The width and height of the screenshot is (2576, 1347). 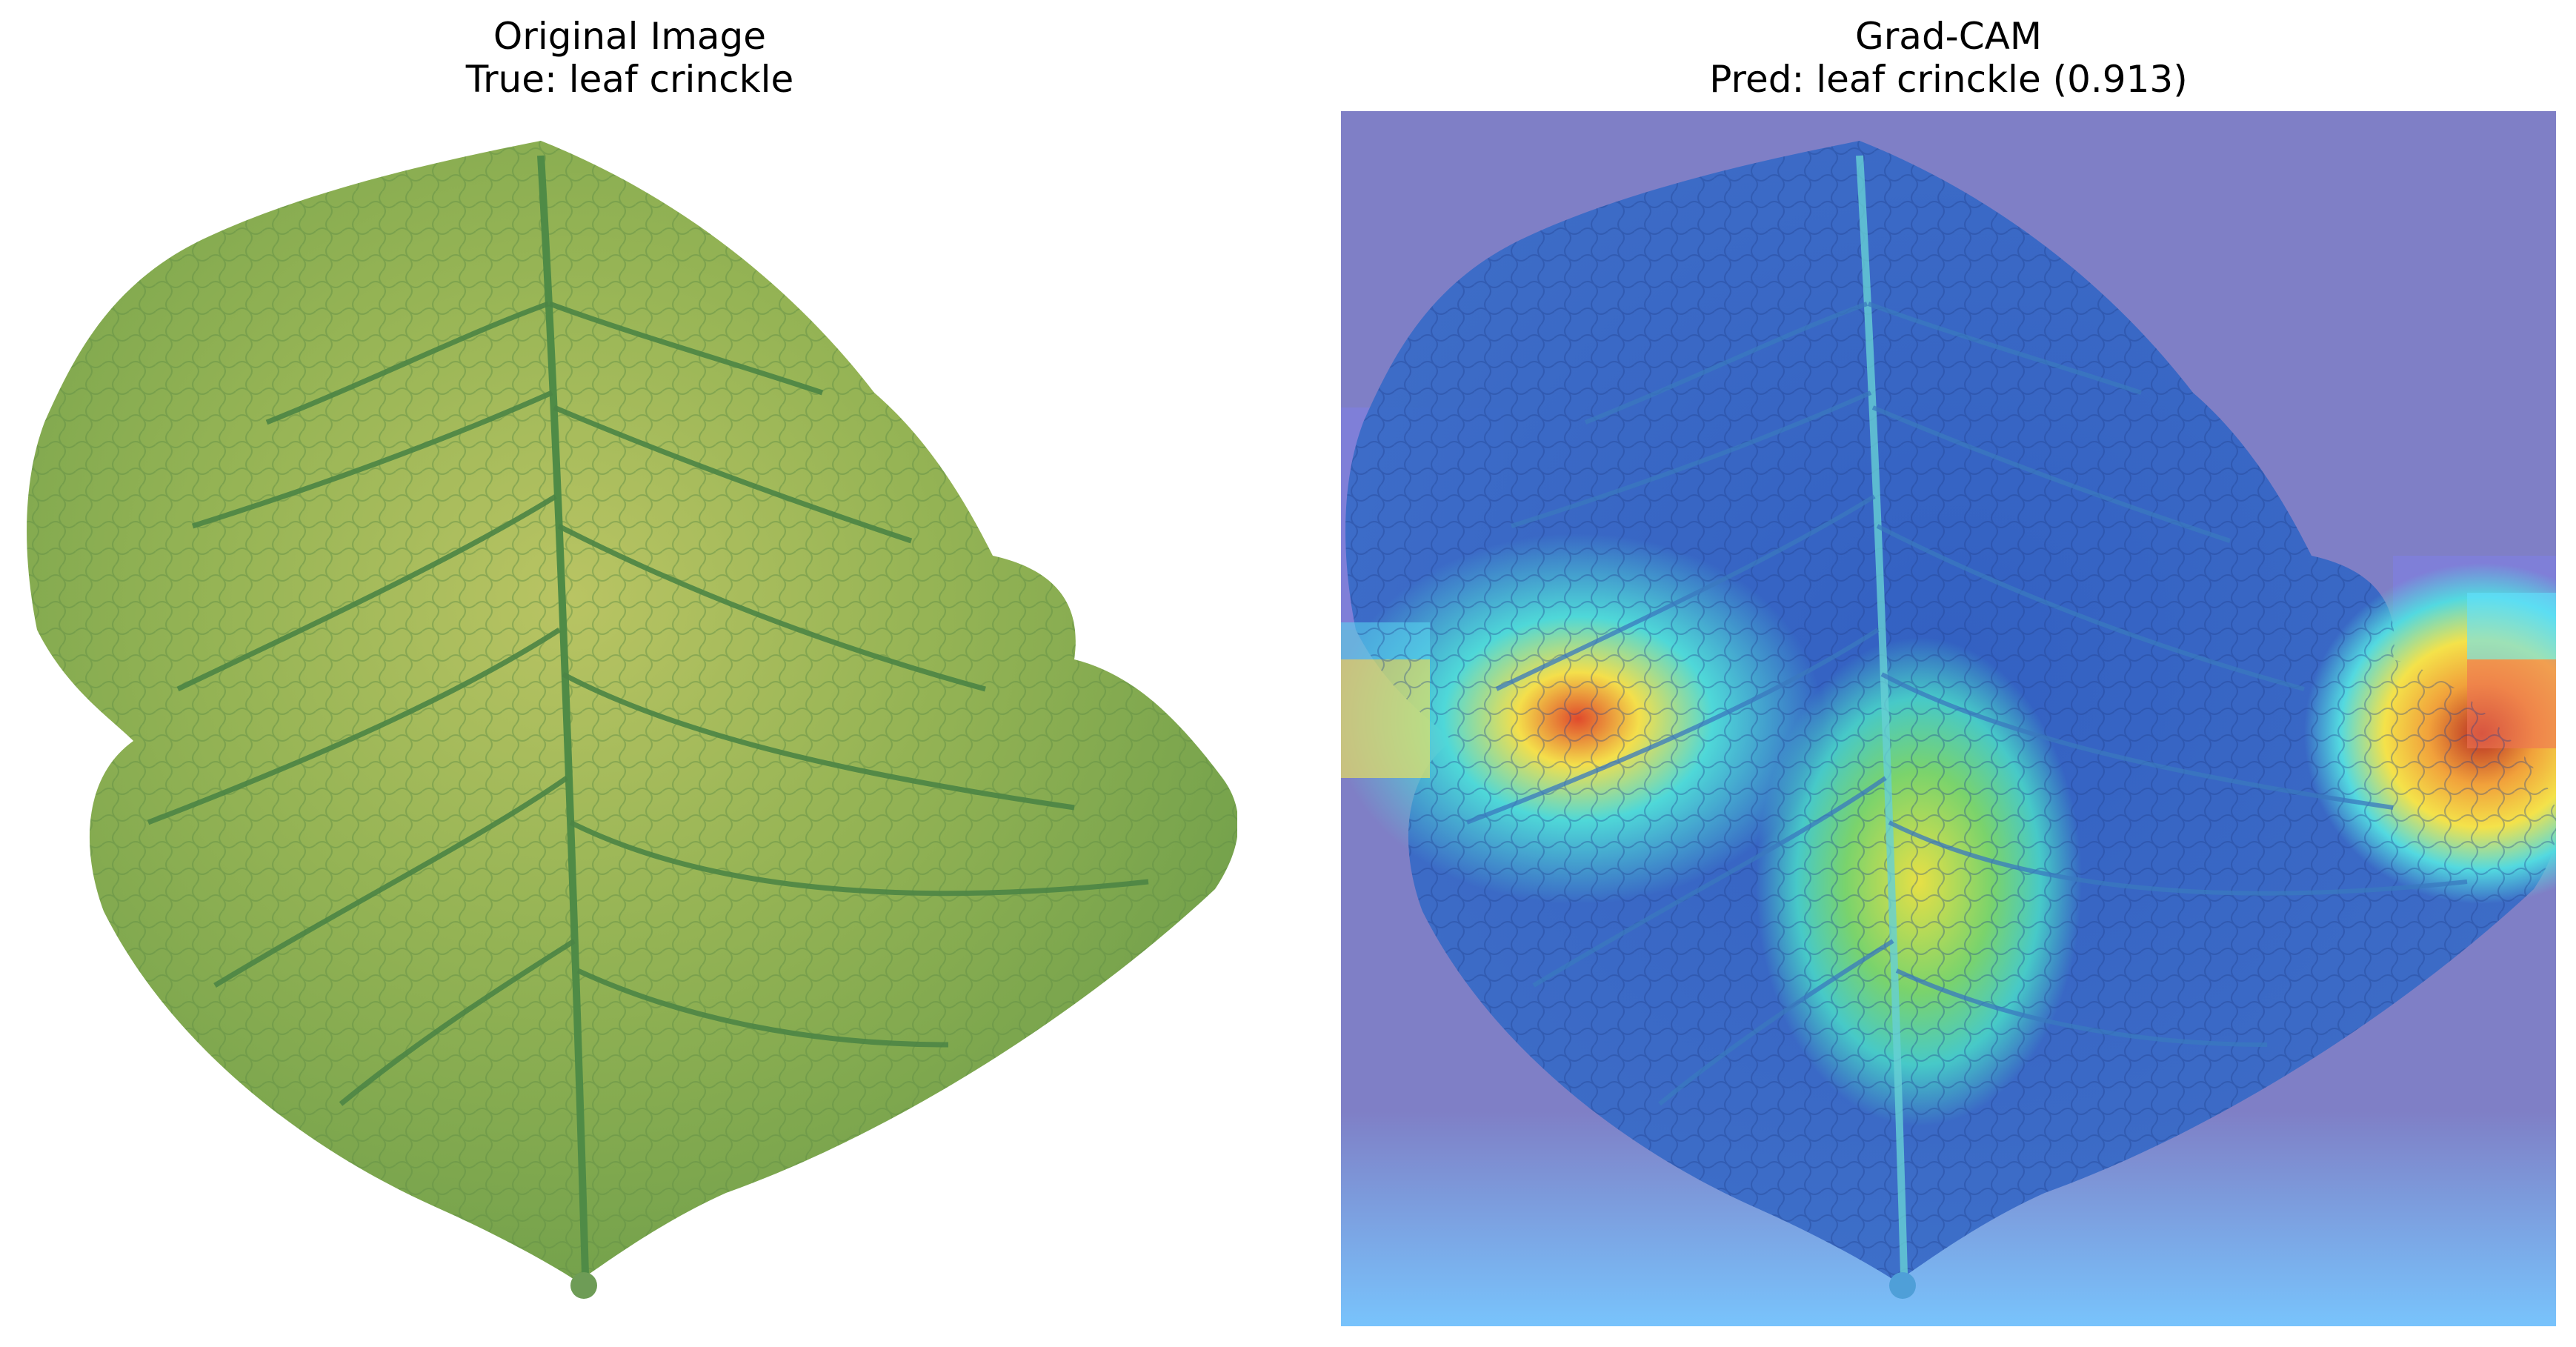 What do you see at coordinates (1949, 79) in the screenshot?
I see `gradcam-prediction-label: Pred: leaf crinckle (0.913)` at bounding box center [1949, 79].